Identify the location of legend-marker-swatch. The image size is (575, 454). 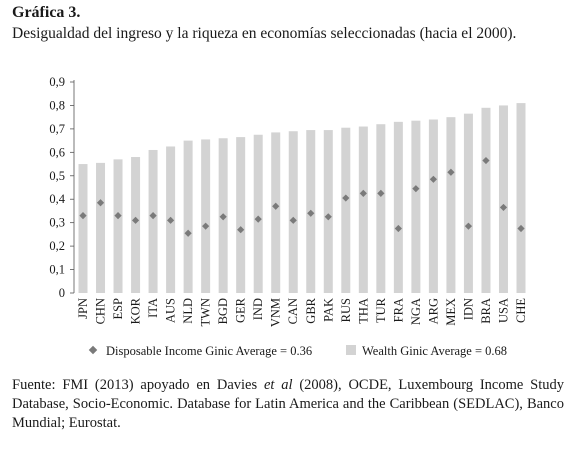
(93, 350).